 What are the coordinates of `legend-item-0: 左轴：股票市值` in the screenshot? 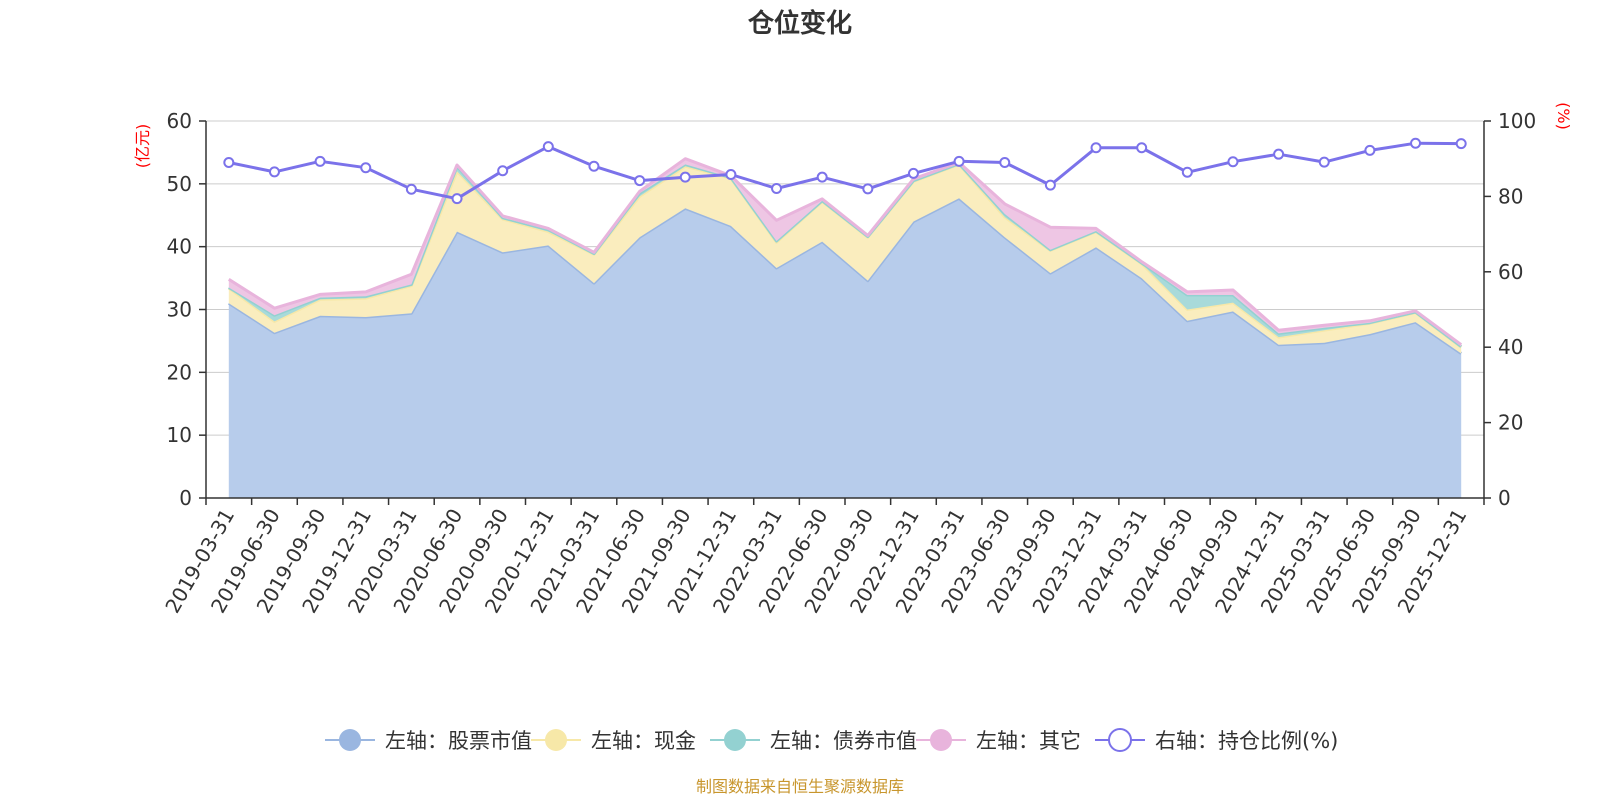 It's located at (428, 741).